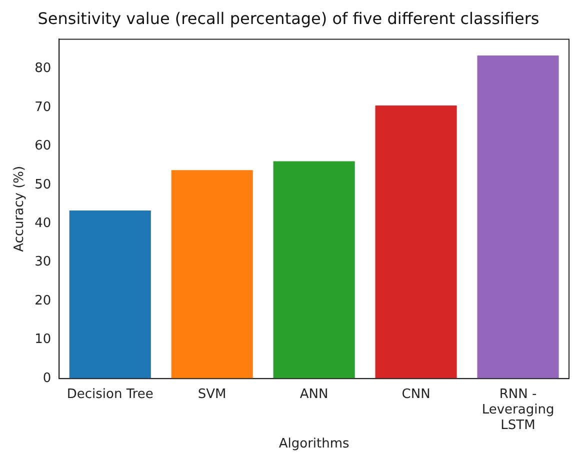  Describe the element at coordinates (47, 378) in the screenshot. I see `y-tick-label: 0` at that location.